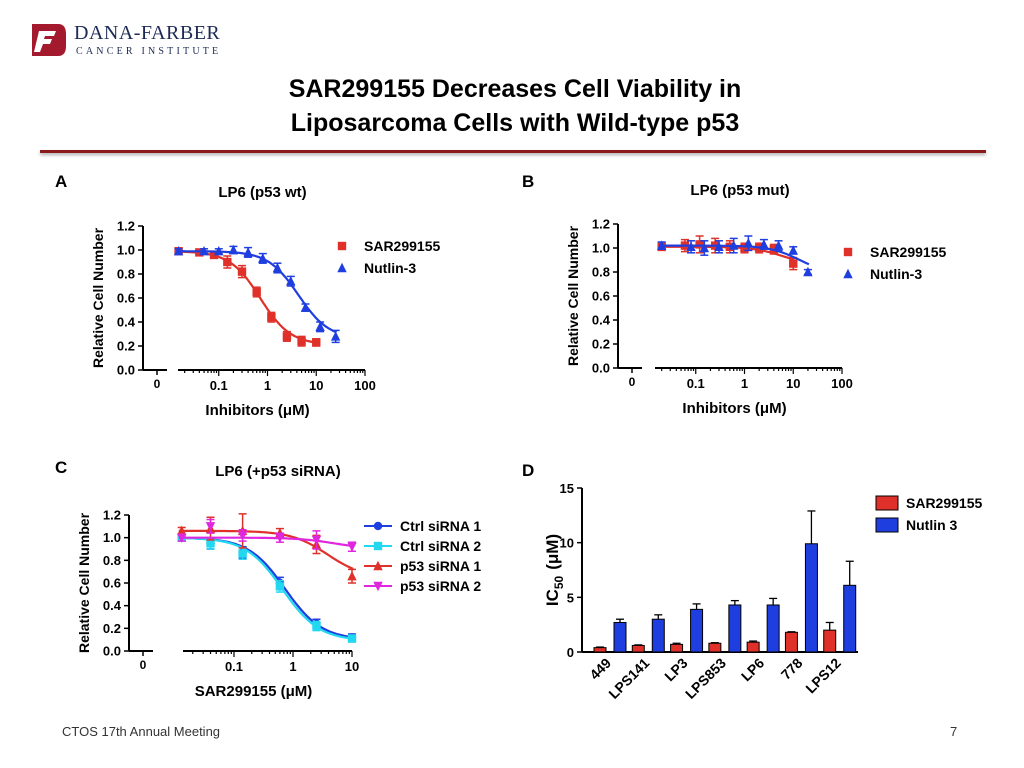  I want to click on legend-label: p53 siRNA 1, so click(440, 566).